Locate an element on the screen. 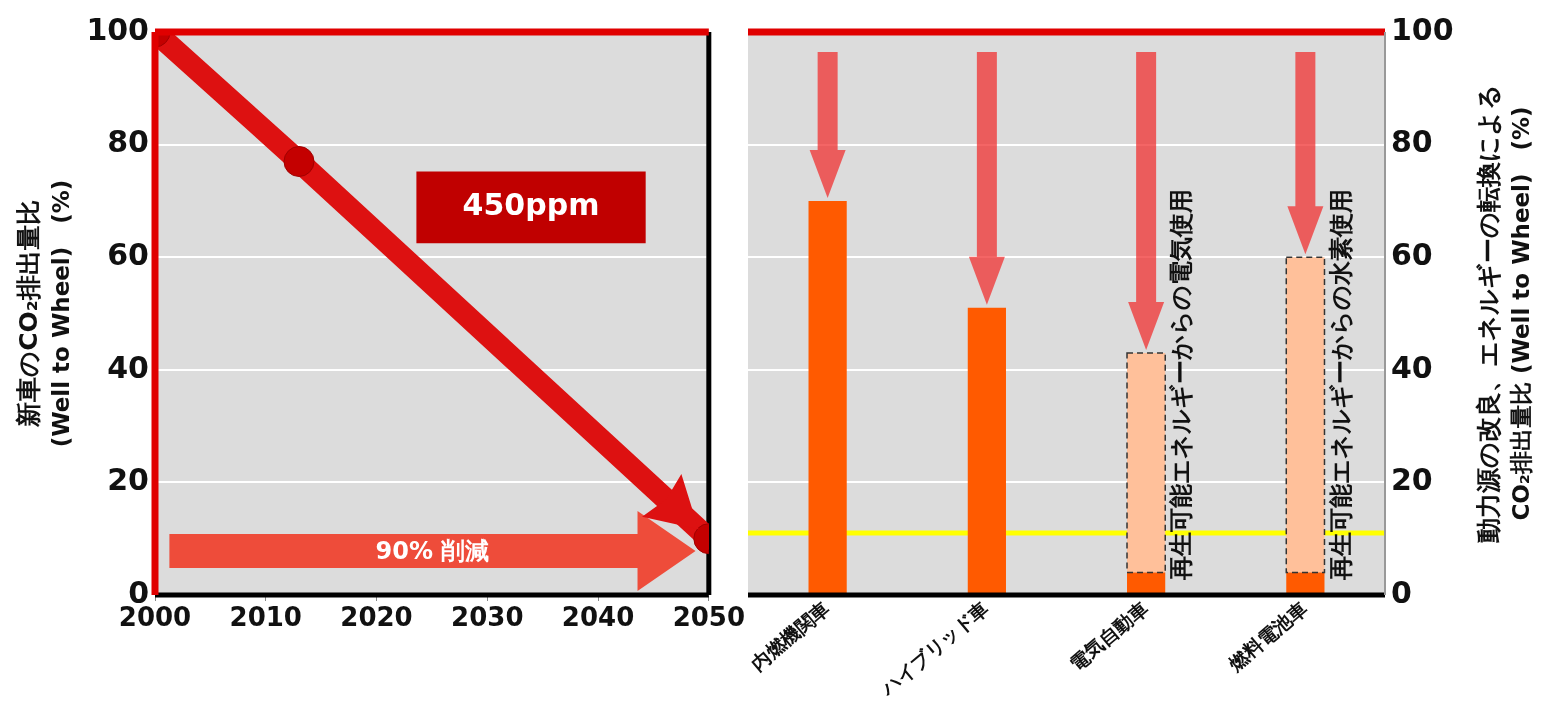 The height and width of the screenshot is (707, 1547). annotation: 90% 削減 is located at coordinates (432, 551).